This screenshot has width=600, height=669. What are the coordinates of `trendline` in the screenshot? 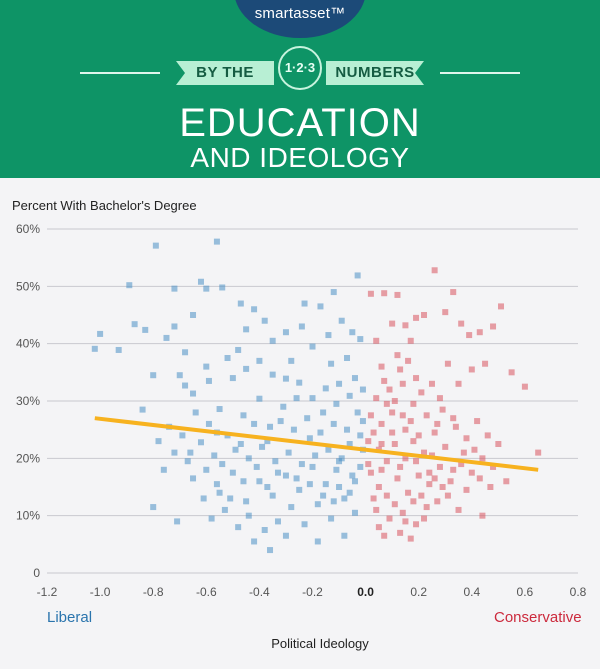 It's located at (316, 444).